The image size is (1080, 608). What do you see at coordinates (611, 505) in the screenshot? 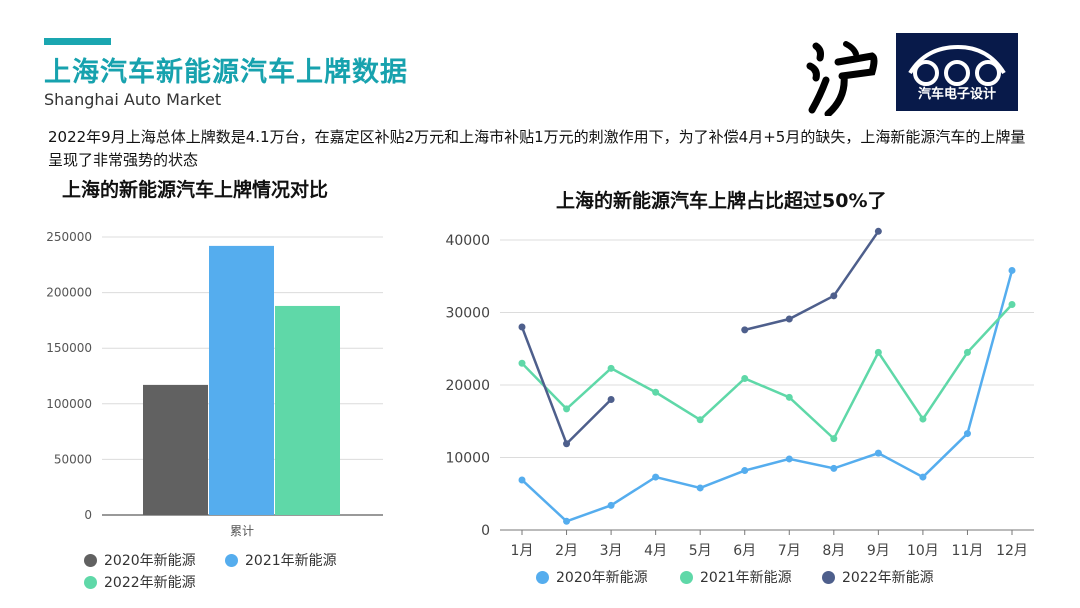
I see `line-point-2020年新能源-3月` at bounding box center [611, 505].